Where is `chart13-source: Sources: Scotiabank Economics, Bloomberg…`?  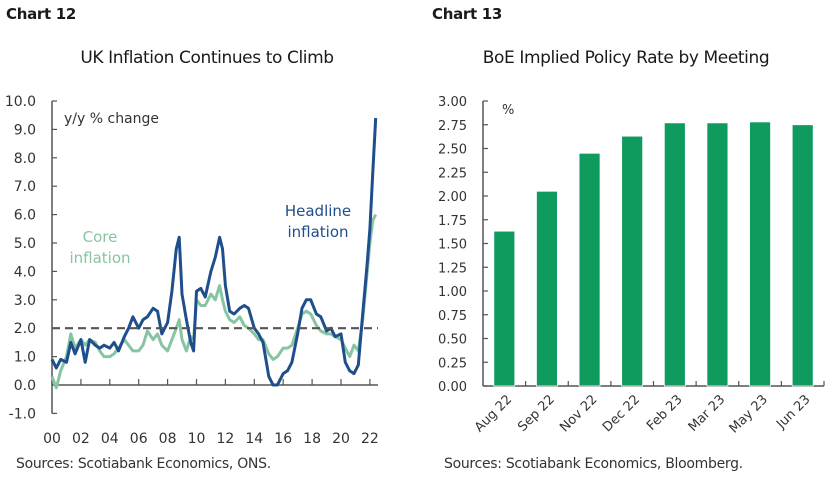 chart13-source: Sources: Scotiabank Economics, Bloomberg… is located at coordinates (593, 464).